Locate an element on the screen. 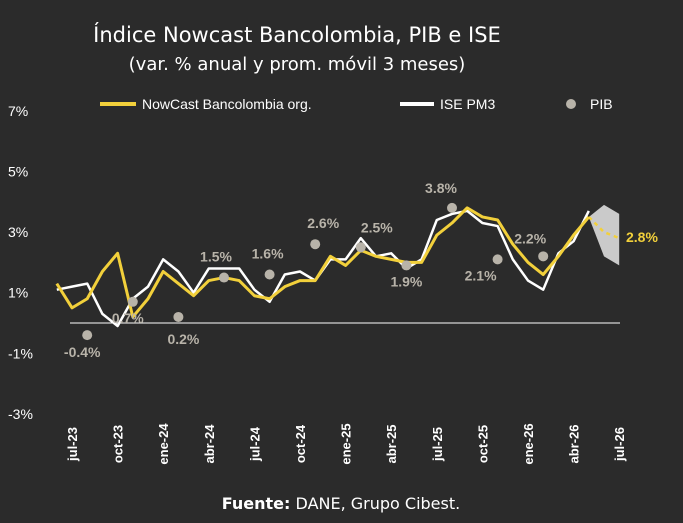 The width and height of the screenshot is (683, 523). source-text: DANE, Grupo Cibest. is located at coordinates (375, 503).